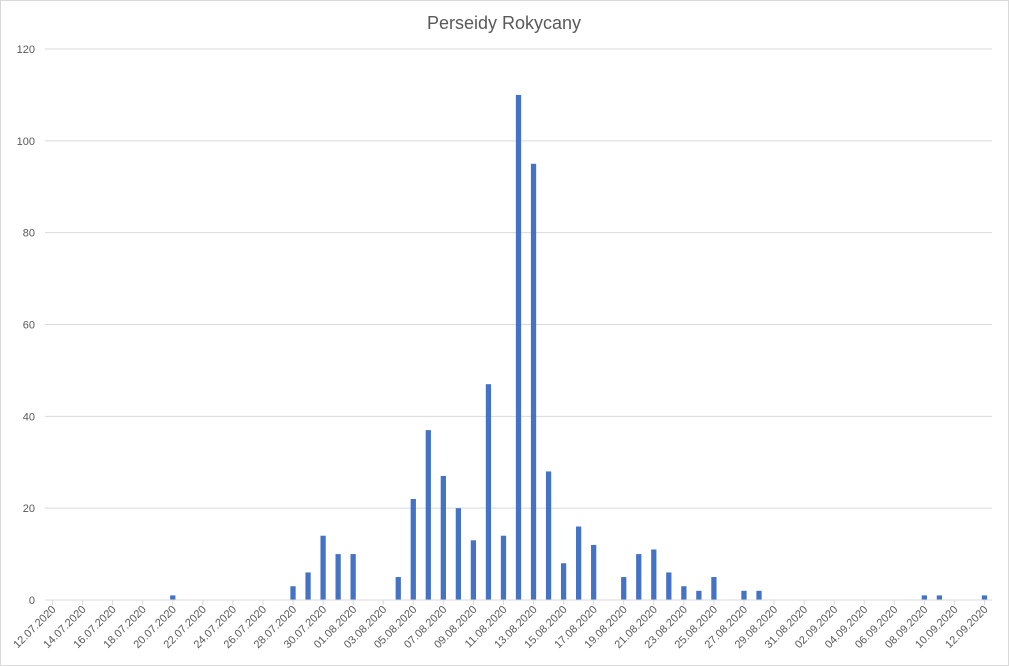 The image size is (1009, 666). I want to click on y-tick-label: 100, so click(26, 142).